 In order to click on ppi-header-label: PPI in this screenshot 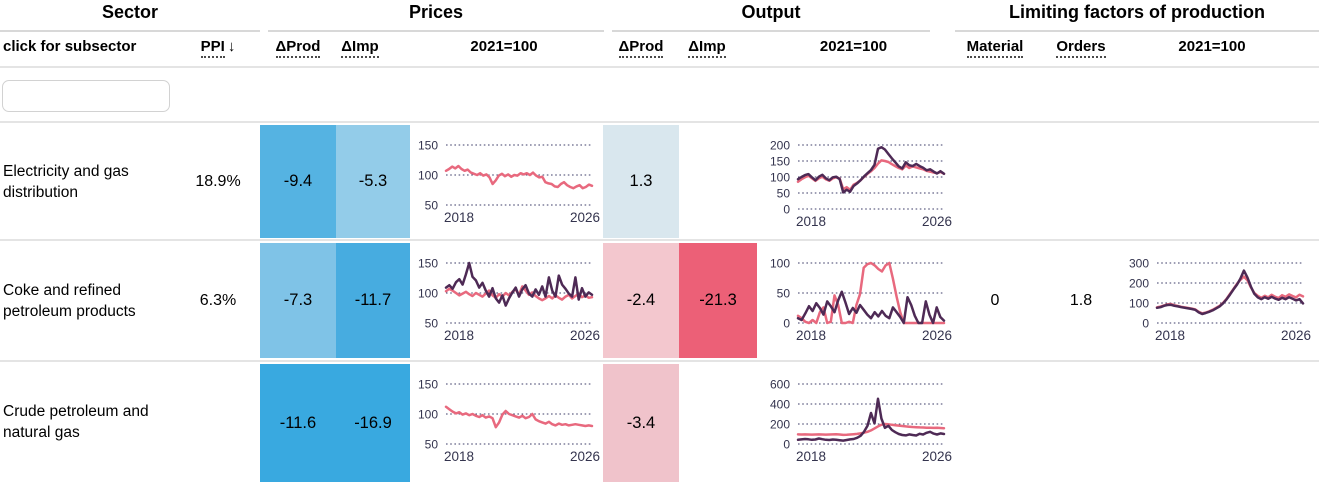, I will do `click(212, 48)`.